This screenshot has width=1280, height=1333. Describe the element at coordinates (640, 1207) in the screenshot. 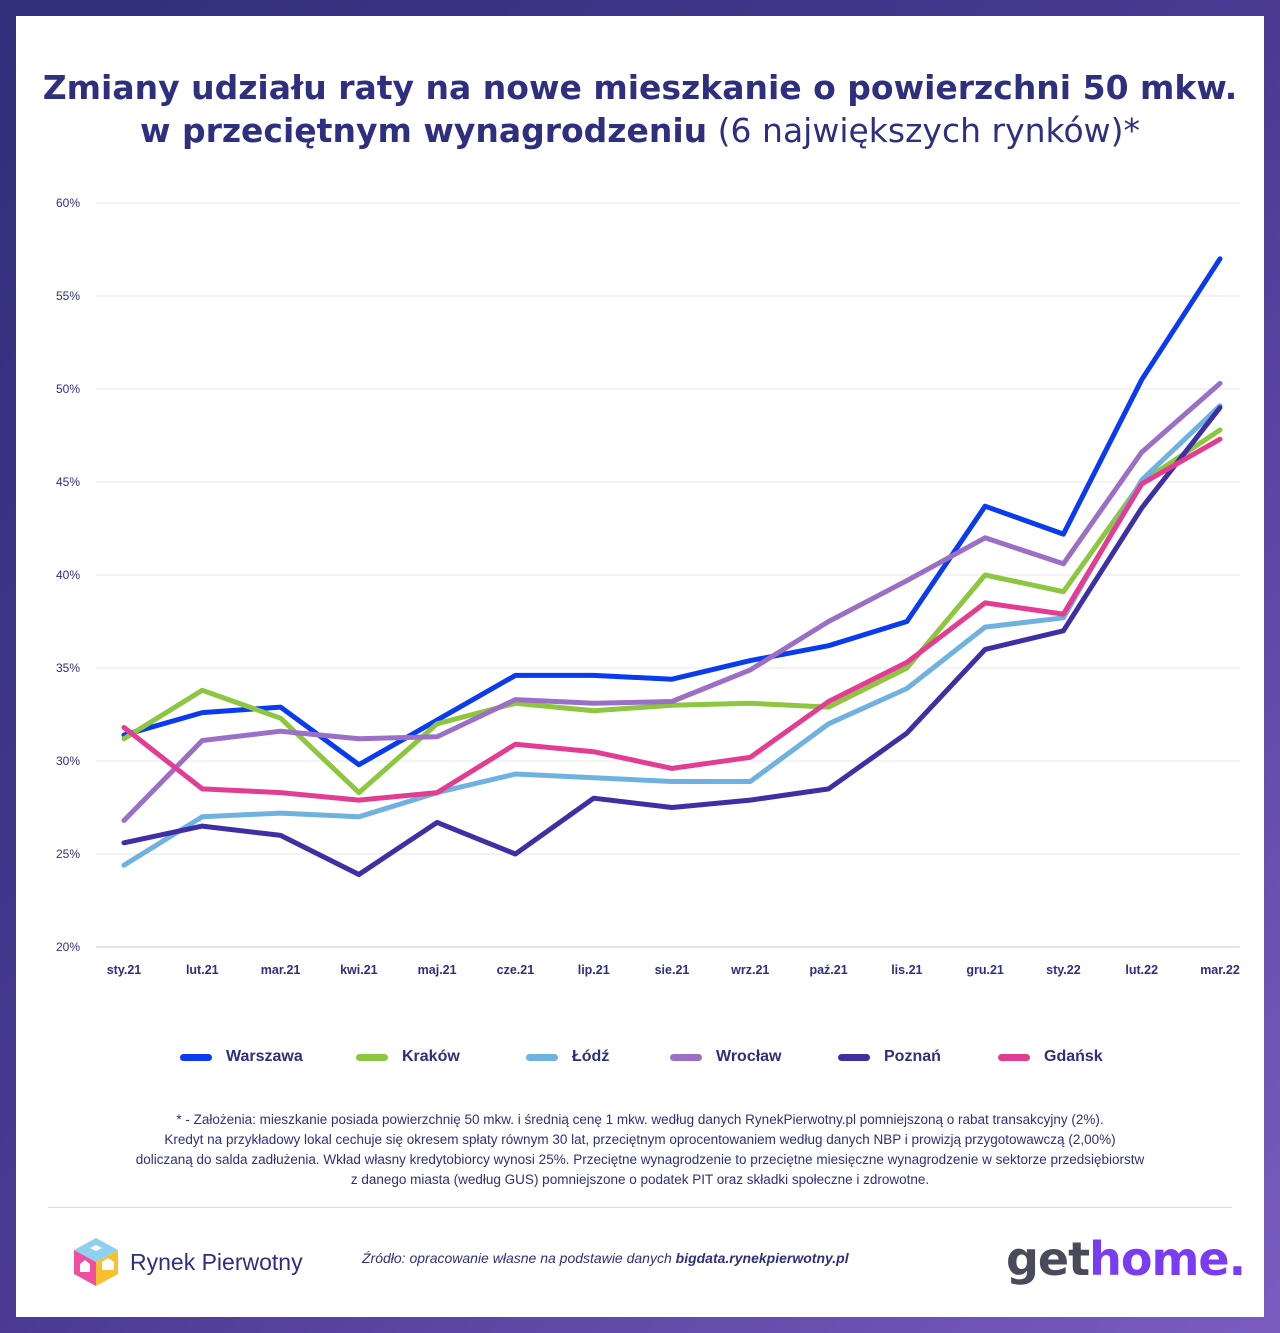

I see `footer-divider` at that location.